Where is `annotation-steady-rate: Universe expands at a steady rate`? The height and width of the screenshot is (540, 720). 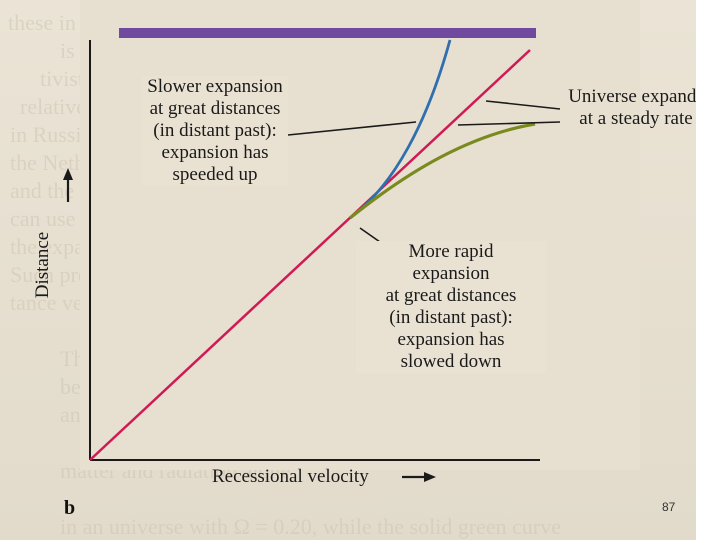
annotation-steady-rate: Universe expands at a steady rate is located at coordinates (632, 107).